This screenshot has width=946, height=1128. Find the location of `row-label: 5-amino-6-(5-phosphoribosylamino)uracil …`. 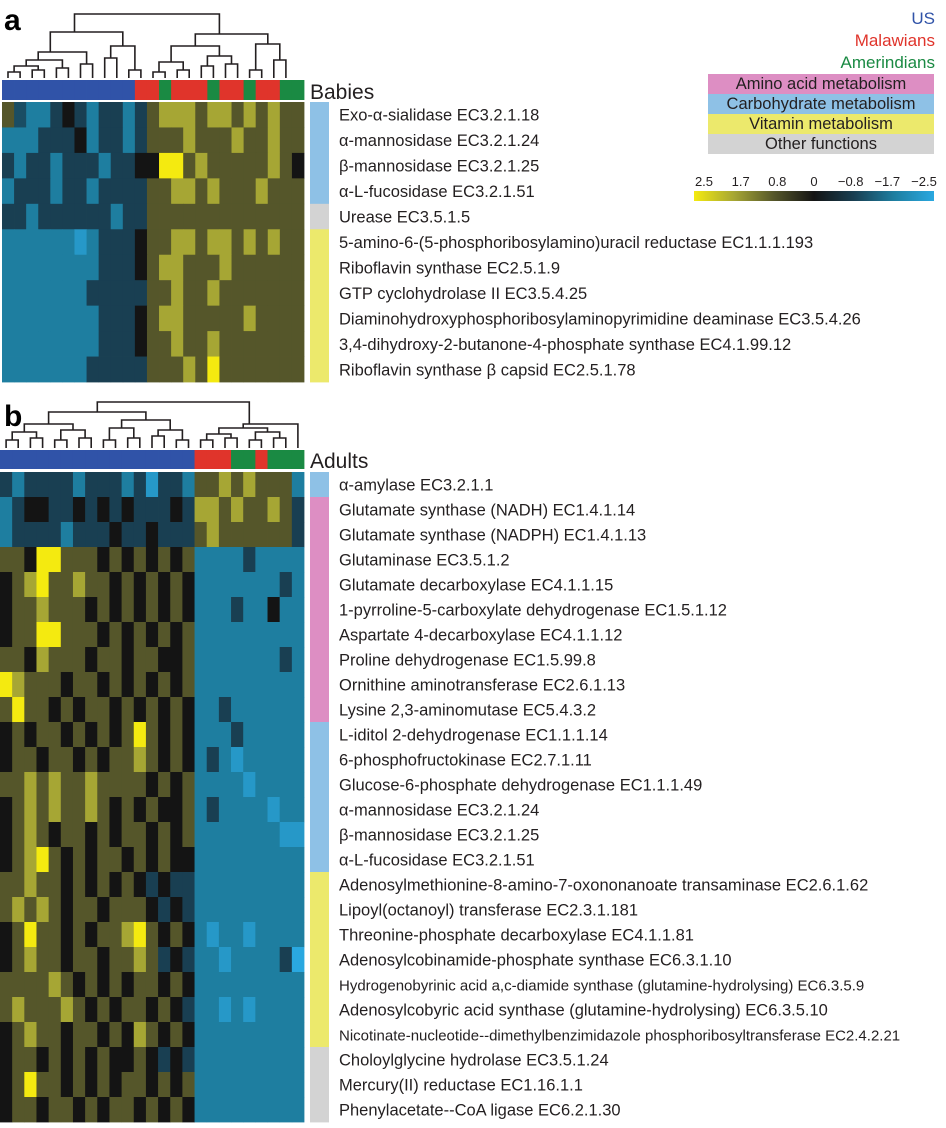

row-label: 5-amino-6-(5-phosphoribosylamino)uracil … is located at coordinates (576, 243).